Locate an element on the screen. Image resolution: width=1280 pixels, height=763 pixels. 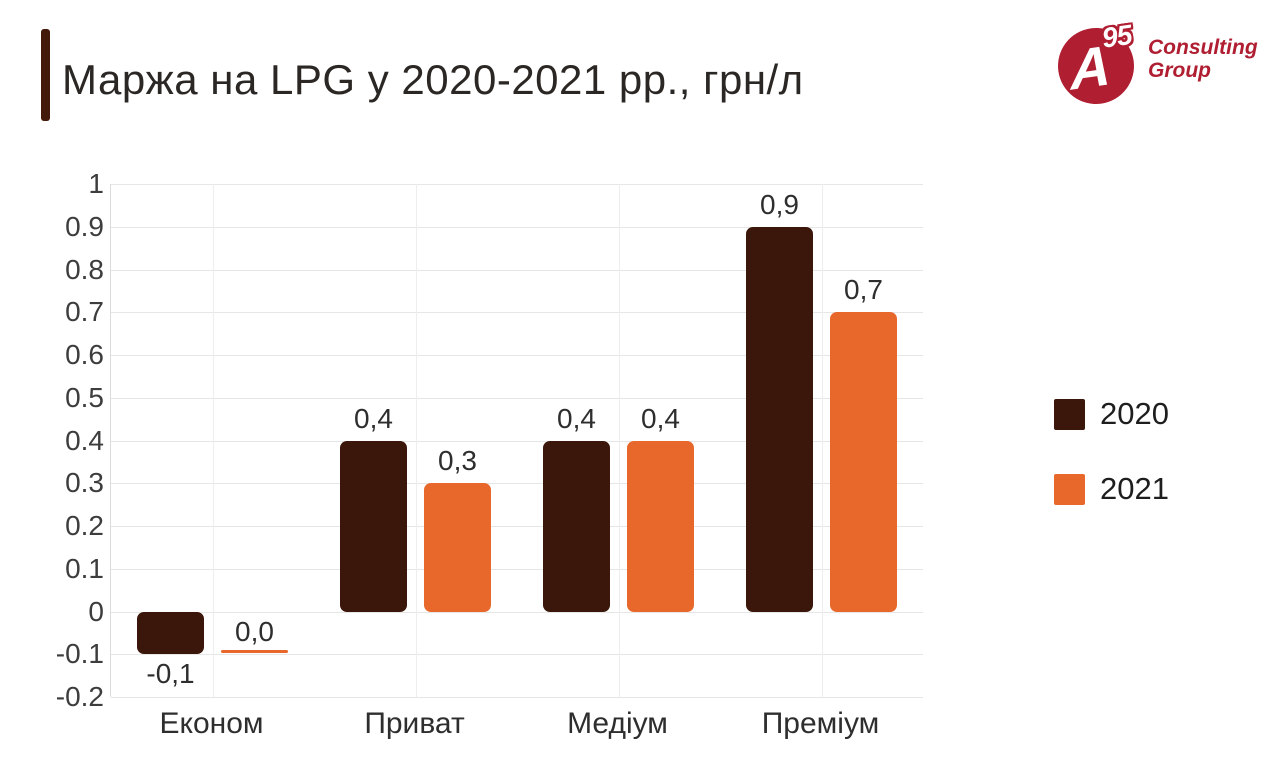
y-tick-label: 1 is located at coordinates (96, 183).